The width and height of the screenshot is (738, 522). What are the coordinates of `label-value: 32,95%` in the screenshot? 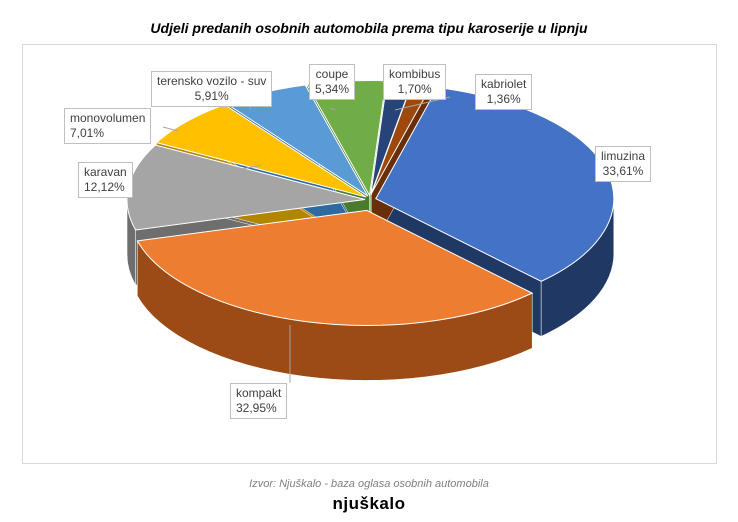 It's located at (256, 408).